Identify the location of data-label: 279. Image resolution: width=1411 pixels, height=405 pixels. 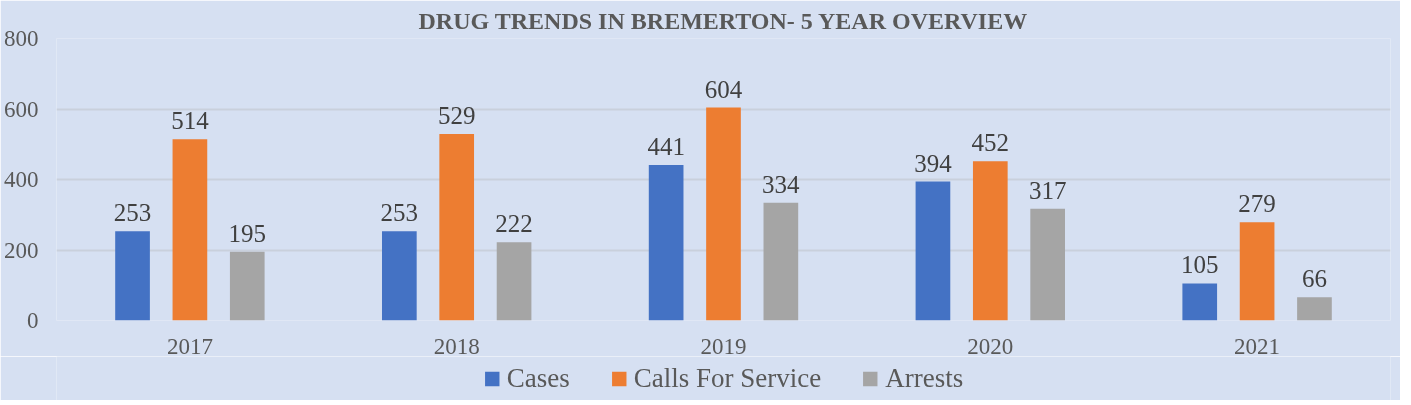
(1257, 204).